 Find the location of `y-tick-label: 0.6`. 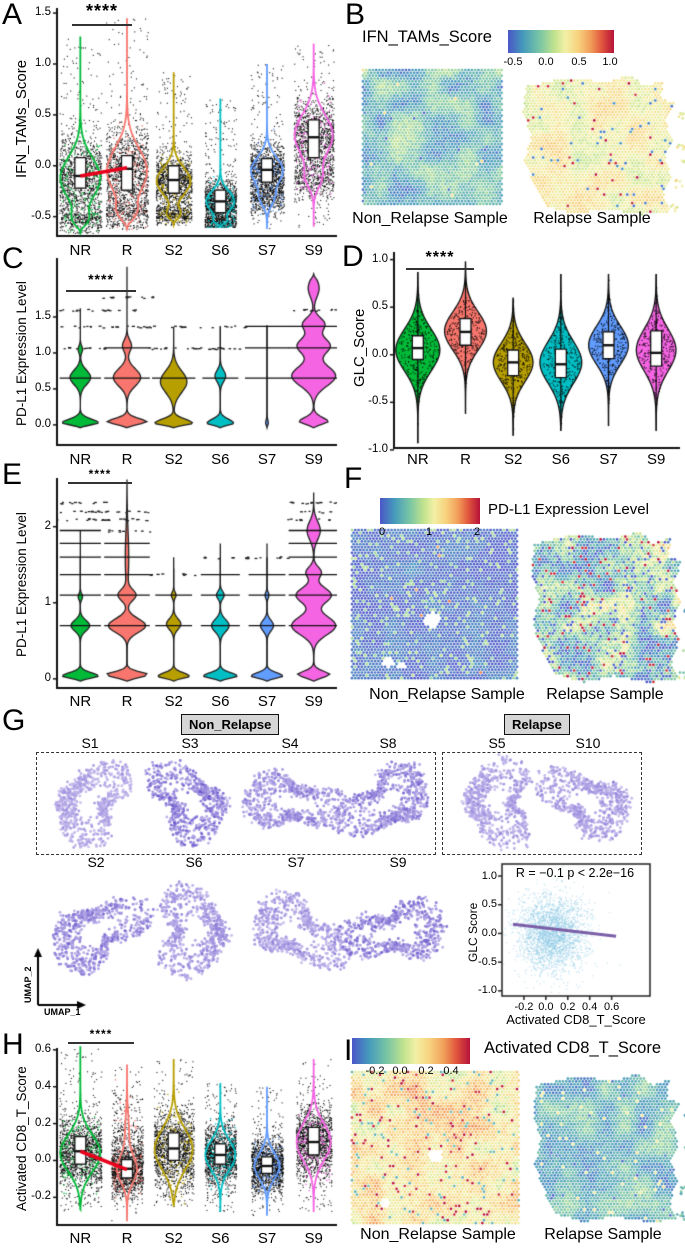

y-tick-label: 0.6 is located at coordinates (43, 1048).